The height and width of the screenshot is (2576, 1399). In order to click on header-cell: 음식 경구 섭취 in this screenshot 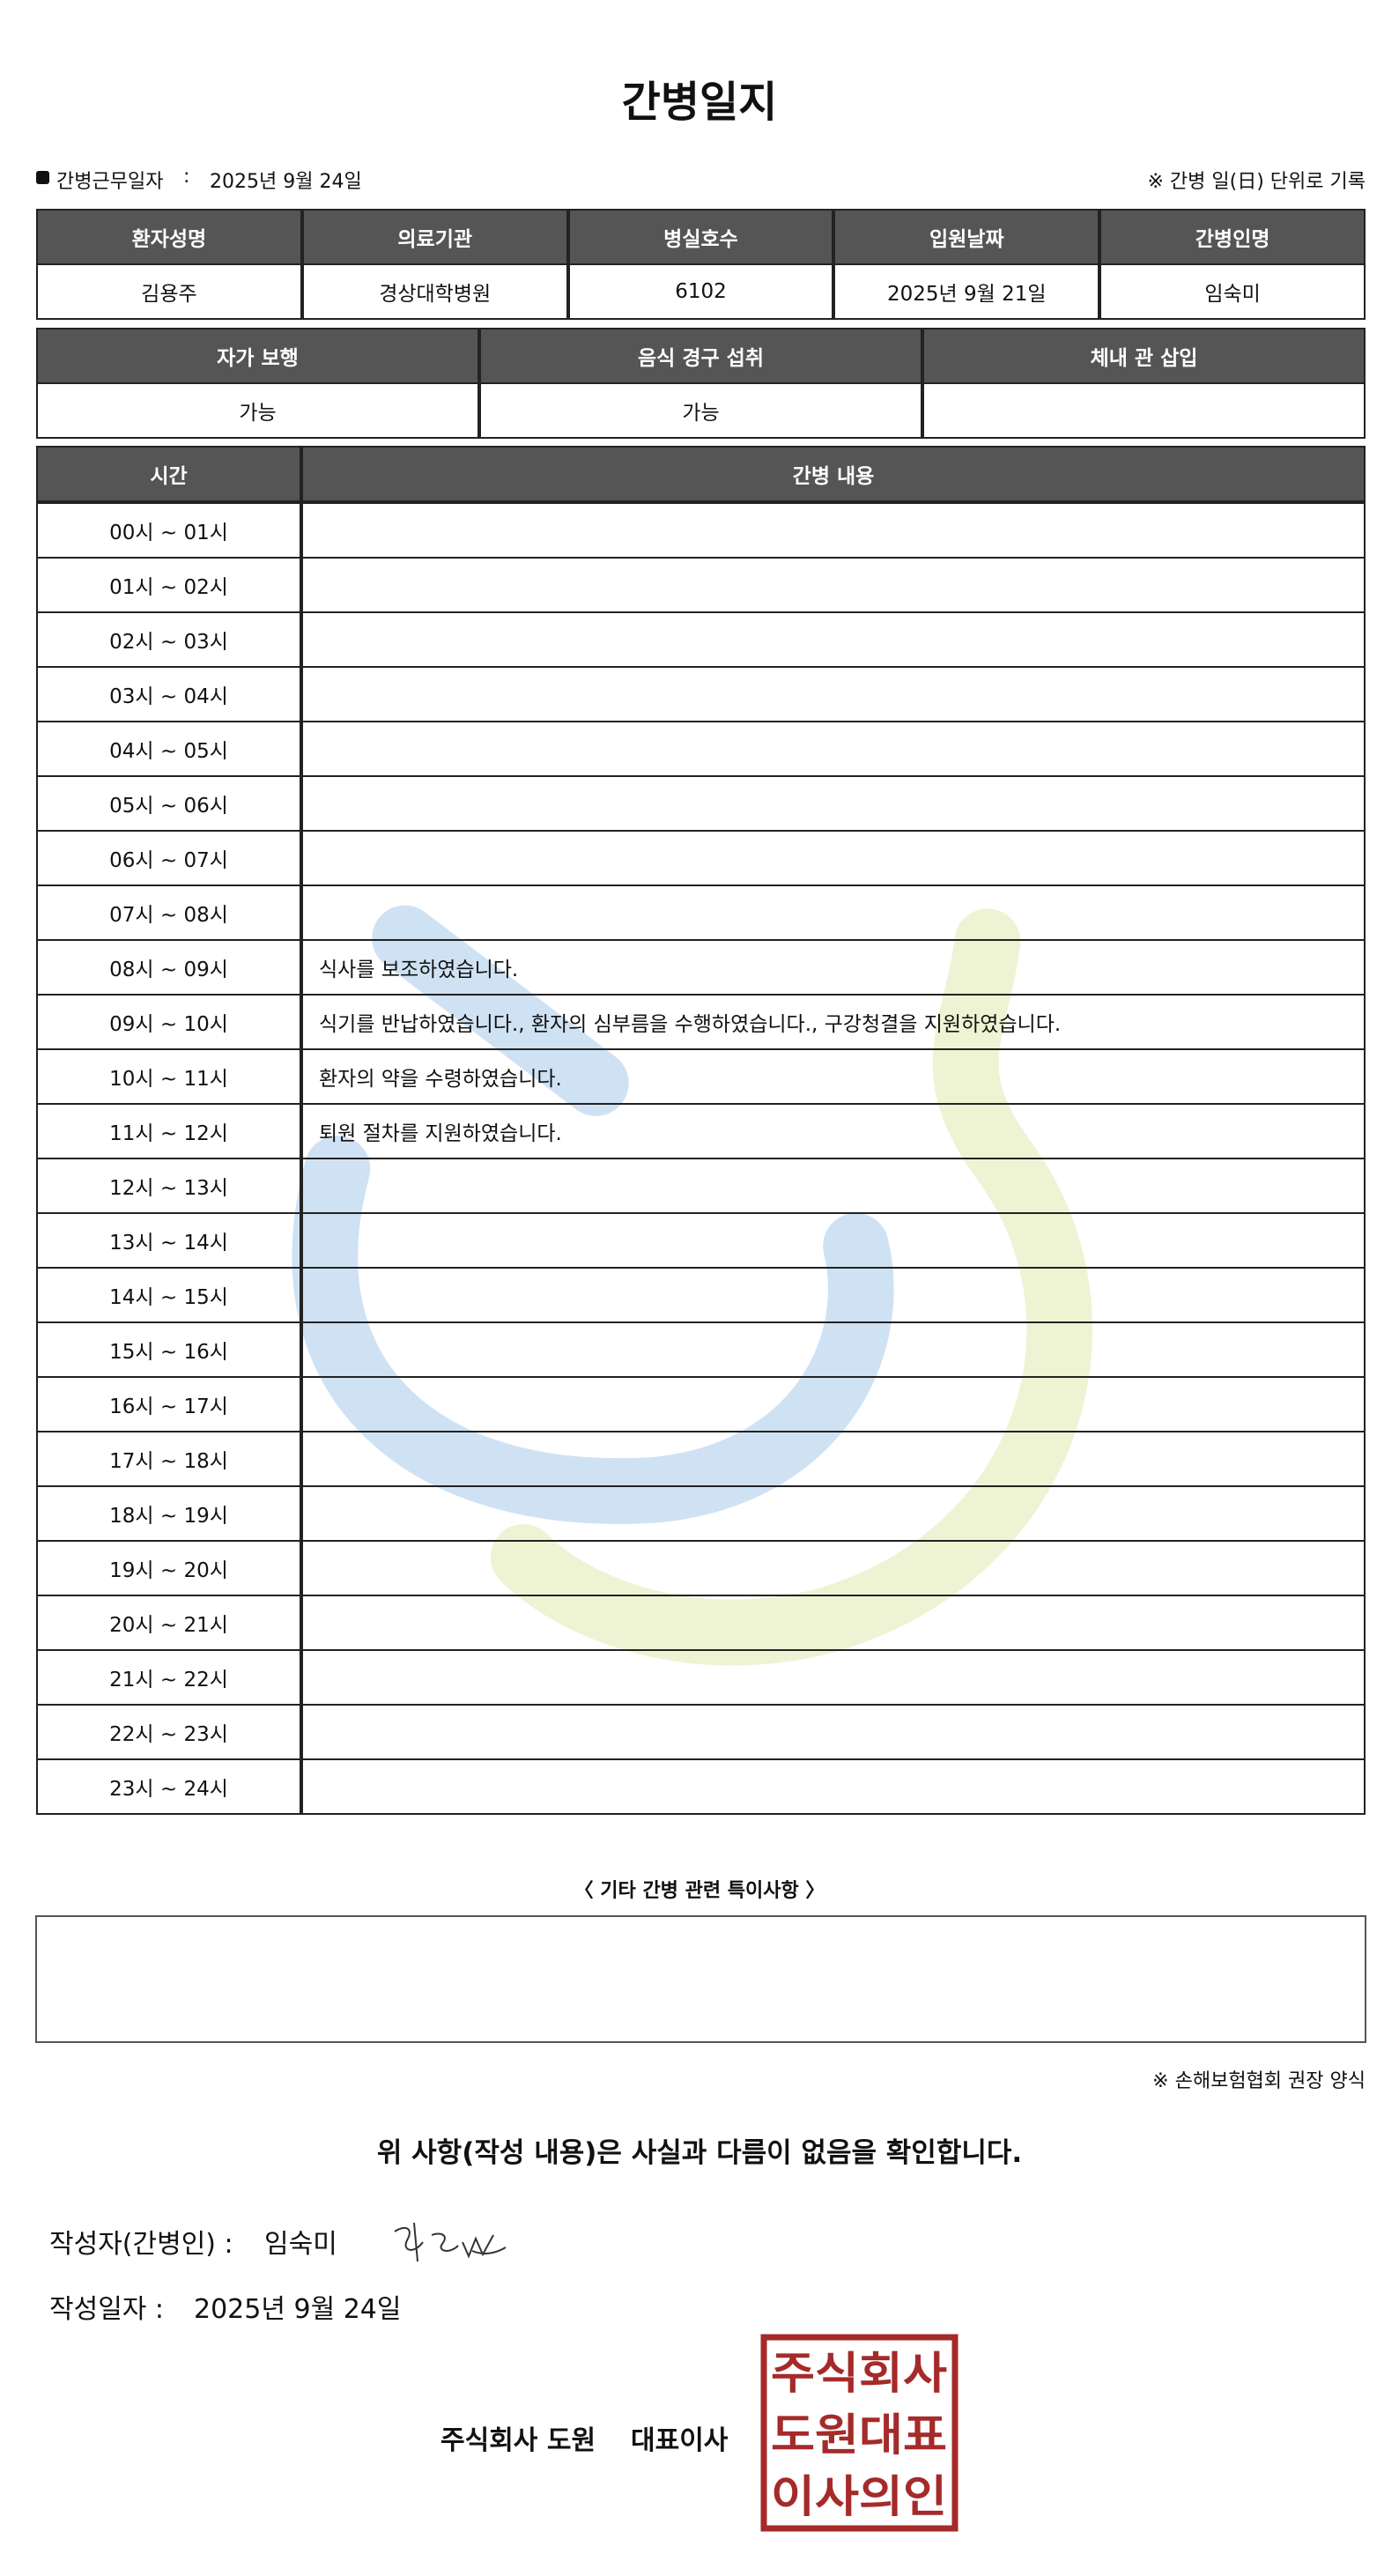, I will do `click(700, 356)`.